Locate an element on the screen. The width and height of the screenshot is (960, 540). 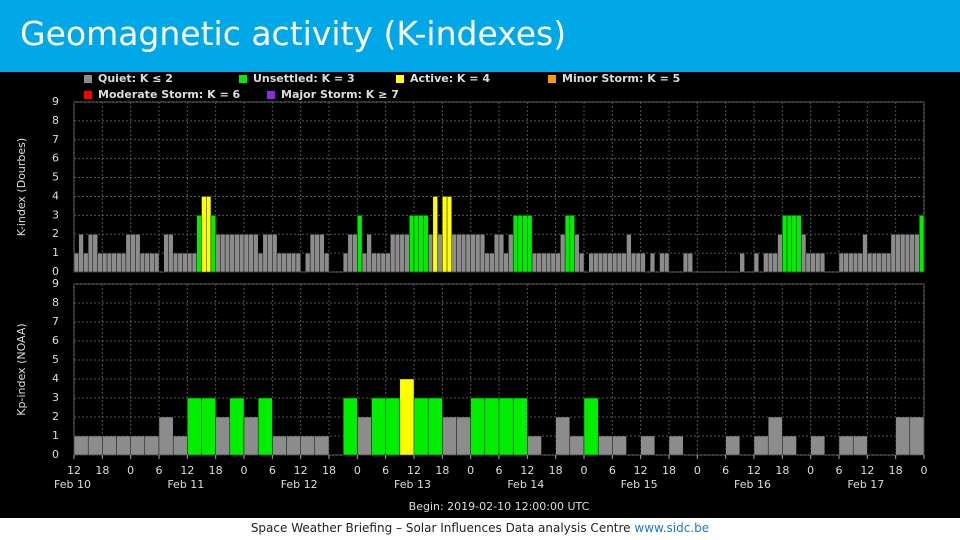
y-tick-label: 2 is located at coordinates (55, 416).